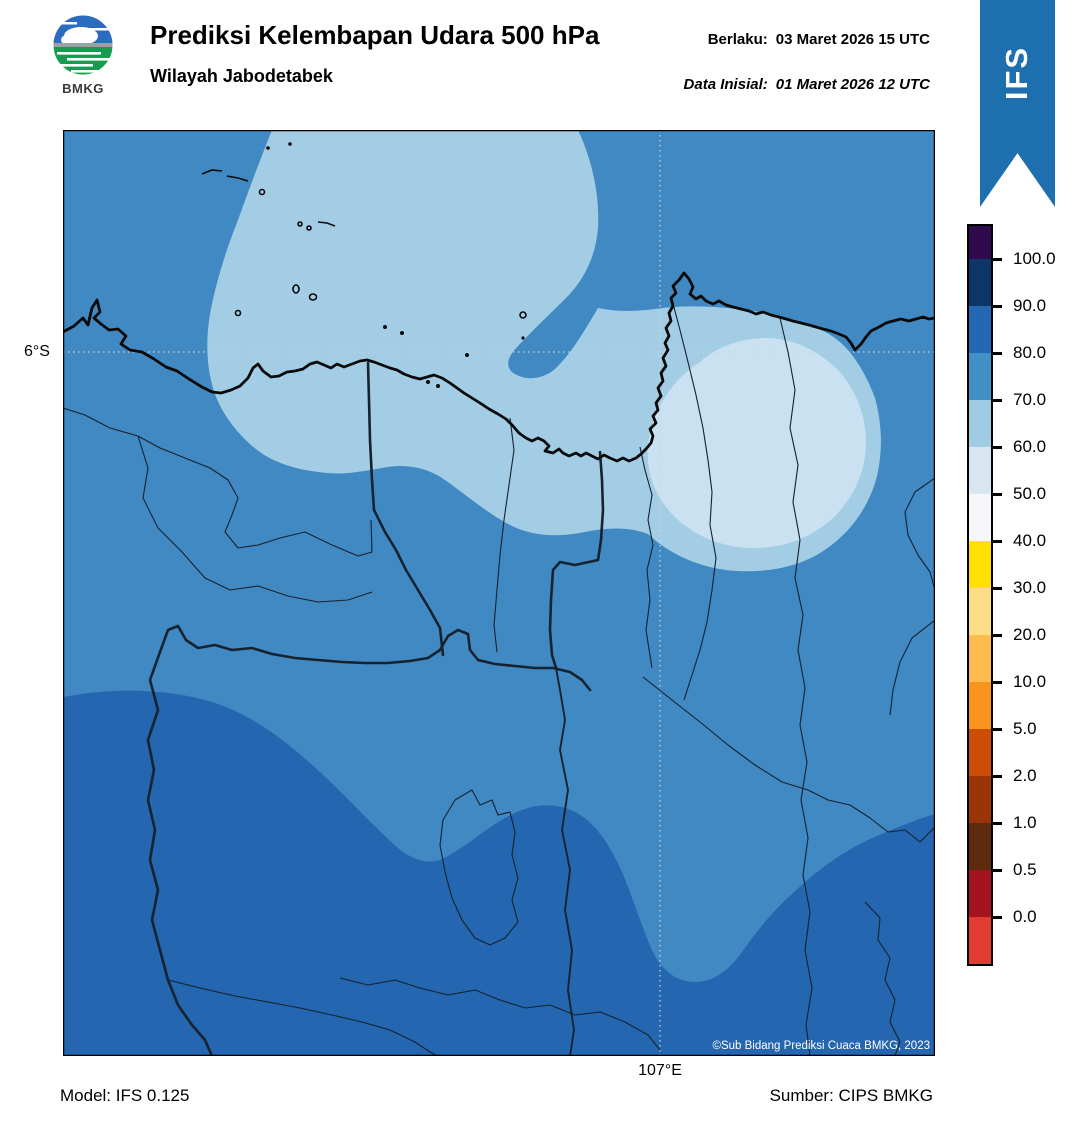 The image size is (1081, 1128). Describe the element at coordinates (499, 367) in the screenshot. I see `coastline` at that location.